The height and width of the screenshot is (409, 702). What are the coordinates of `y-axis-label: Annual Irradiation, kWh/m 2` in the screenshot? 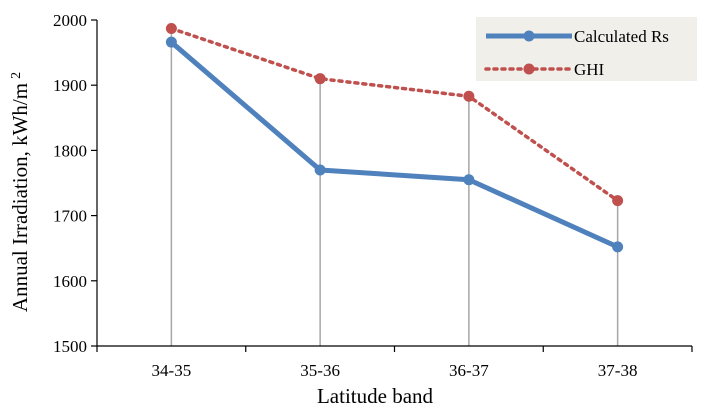 It's located at (20, 192).